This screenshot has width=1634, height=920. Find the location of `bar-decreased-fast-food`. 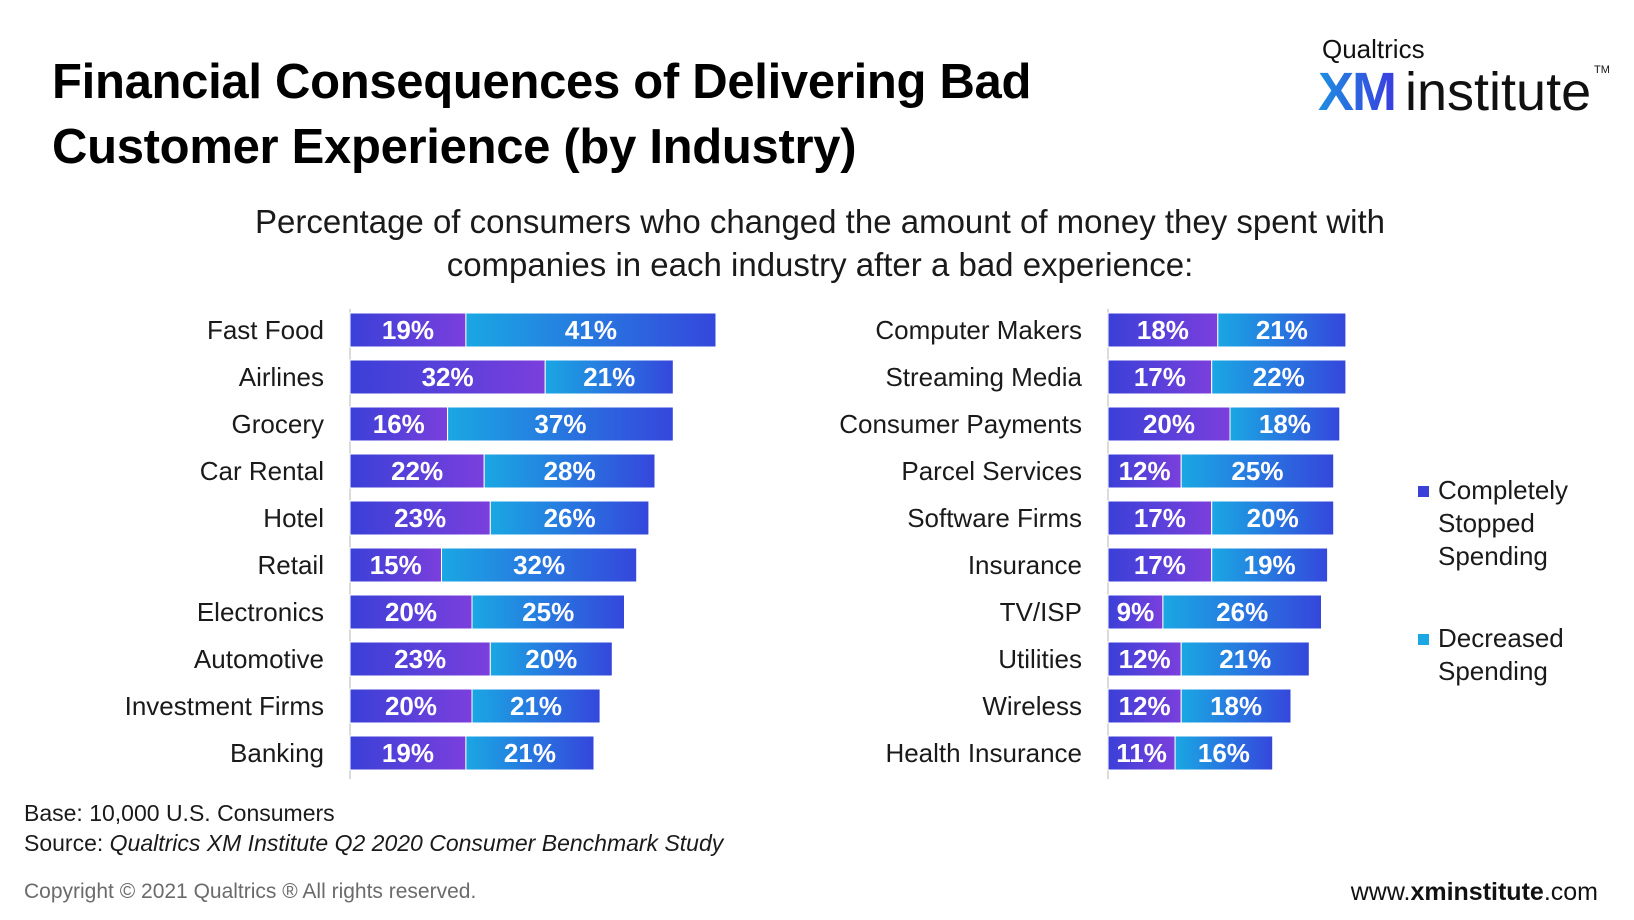

bar-decreased-fast-food is located at coordinates (591, 330).